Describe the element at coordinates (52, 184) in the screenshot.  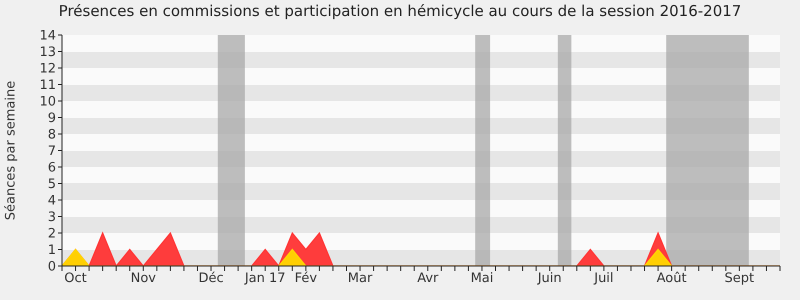
I see `y-tick-label: 5` at that location.